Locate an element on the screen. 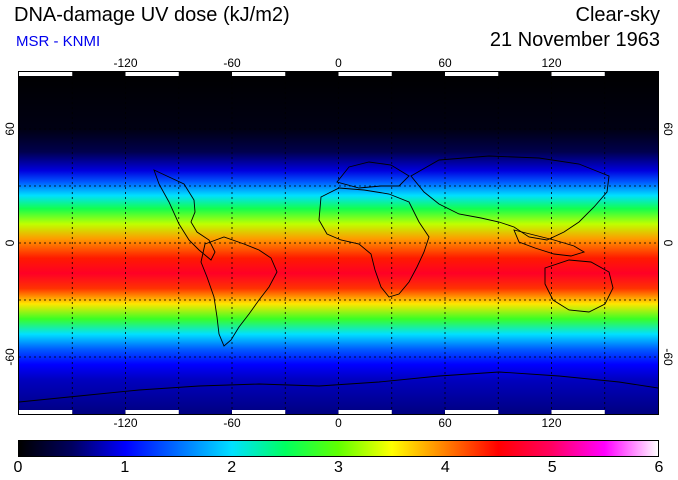 This screenshot has width=678, height=480. coastline-europe is located at coordinates (373, 175).